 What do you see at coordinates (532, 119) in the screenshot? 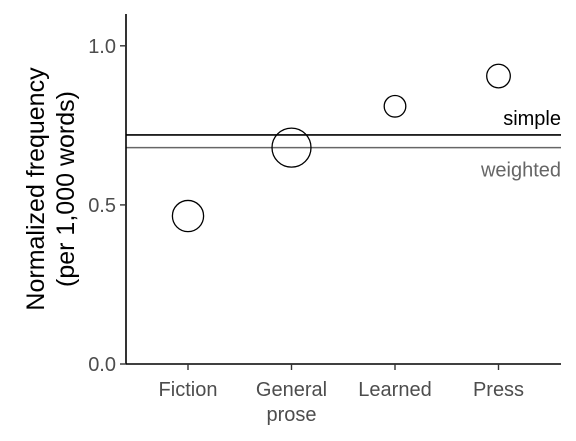
I see `reference-line-label: simple` at bounding box center [532, 119].